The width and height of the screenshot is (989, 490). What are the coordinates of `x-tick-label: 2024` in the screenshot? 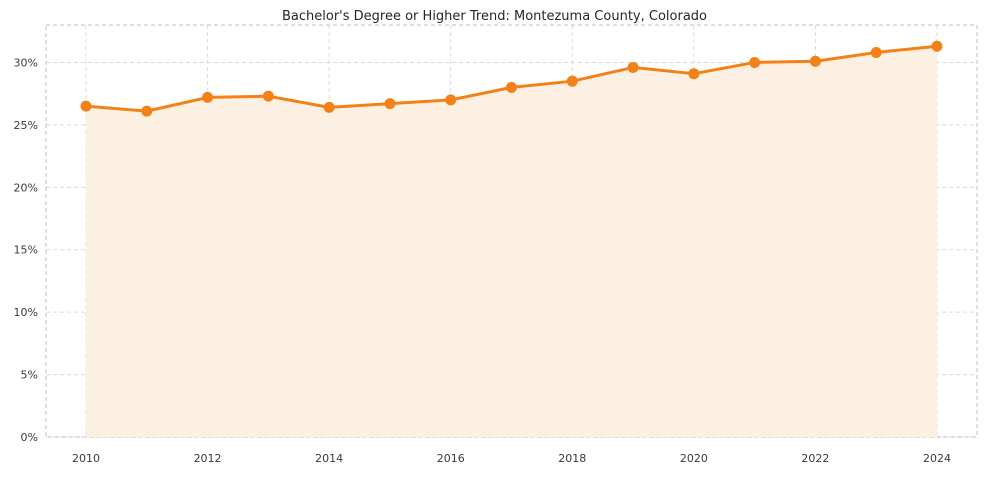 It's located at (937, 458).